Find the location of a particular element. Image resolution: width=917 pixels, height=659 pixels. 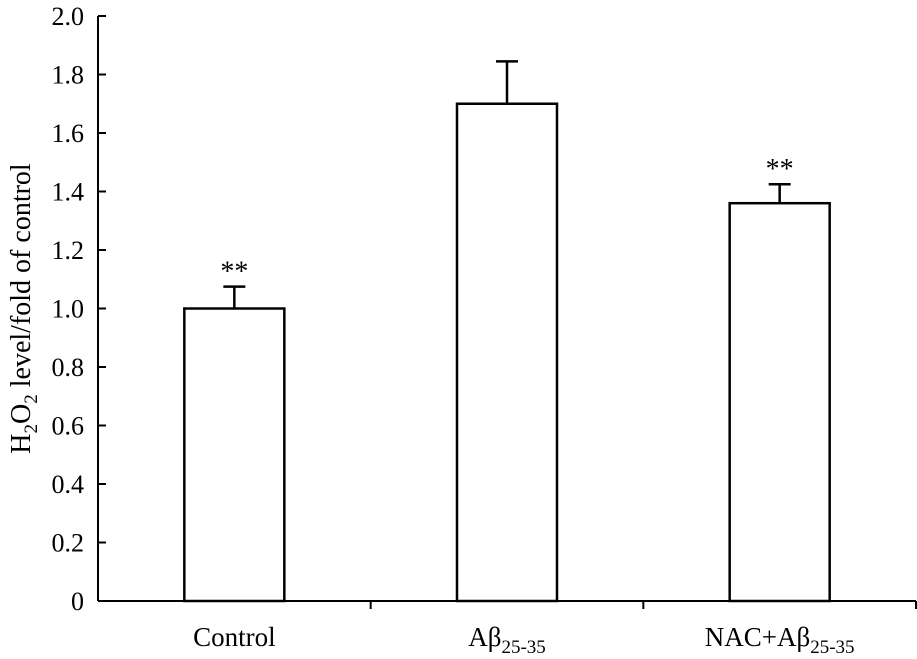

y-tick-label: 0.6 is located at coordinates (68, 426).